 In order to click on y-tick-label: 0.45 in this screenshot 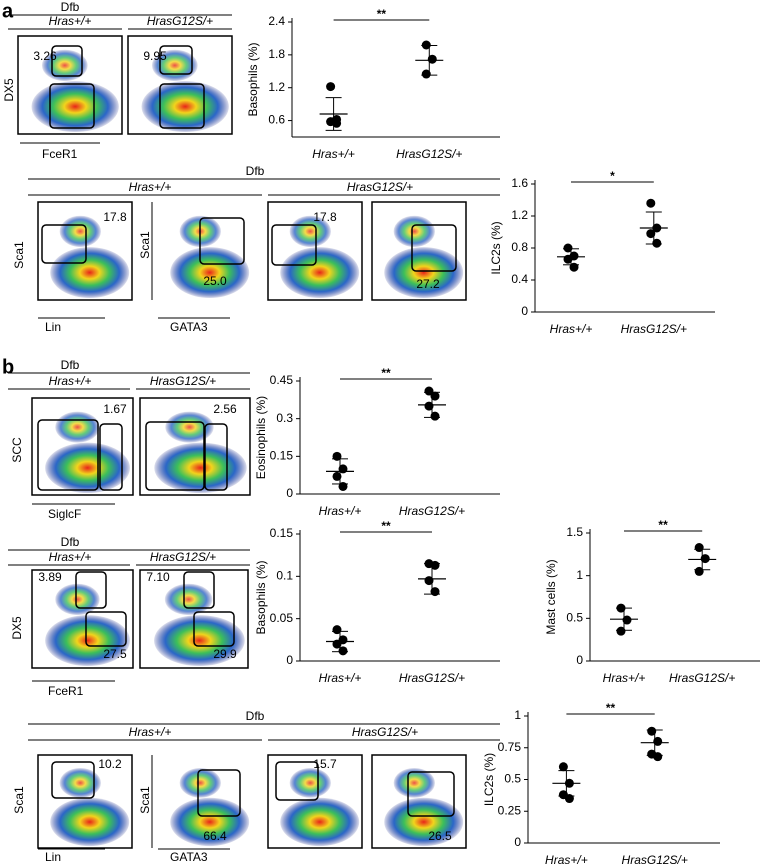, I will do `click(282, 380)`.